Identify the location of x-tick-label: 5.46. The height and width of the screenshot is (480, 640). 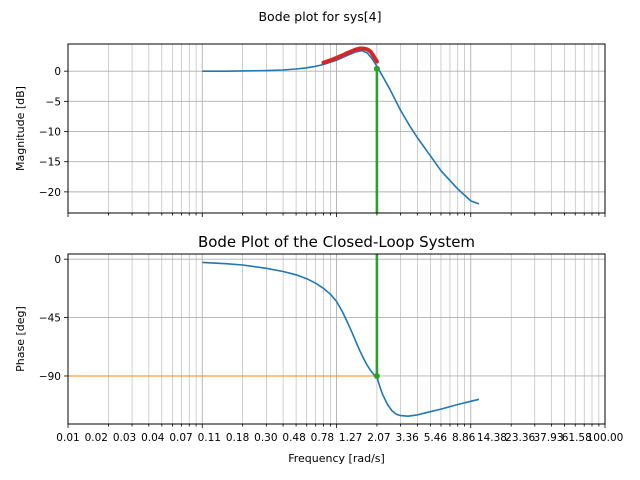
(436, 438).